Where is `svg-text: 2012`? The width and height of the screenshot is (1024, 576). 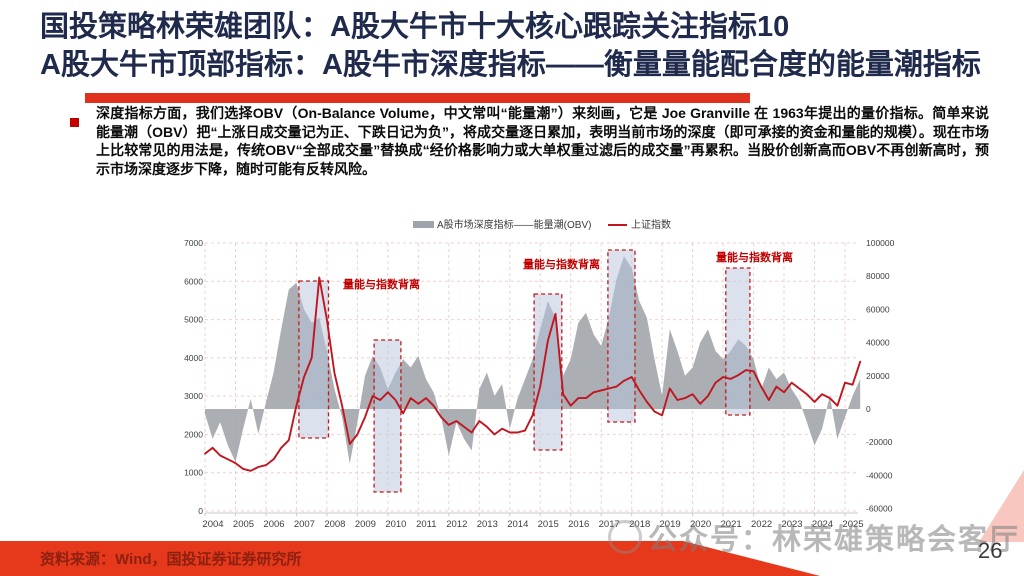
svg-text: 2012 is located at coordinates (456, 524).